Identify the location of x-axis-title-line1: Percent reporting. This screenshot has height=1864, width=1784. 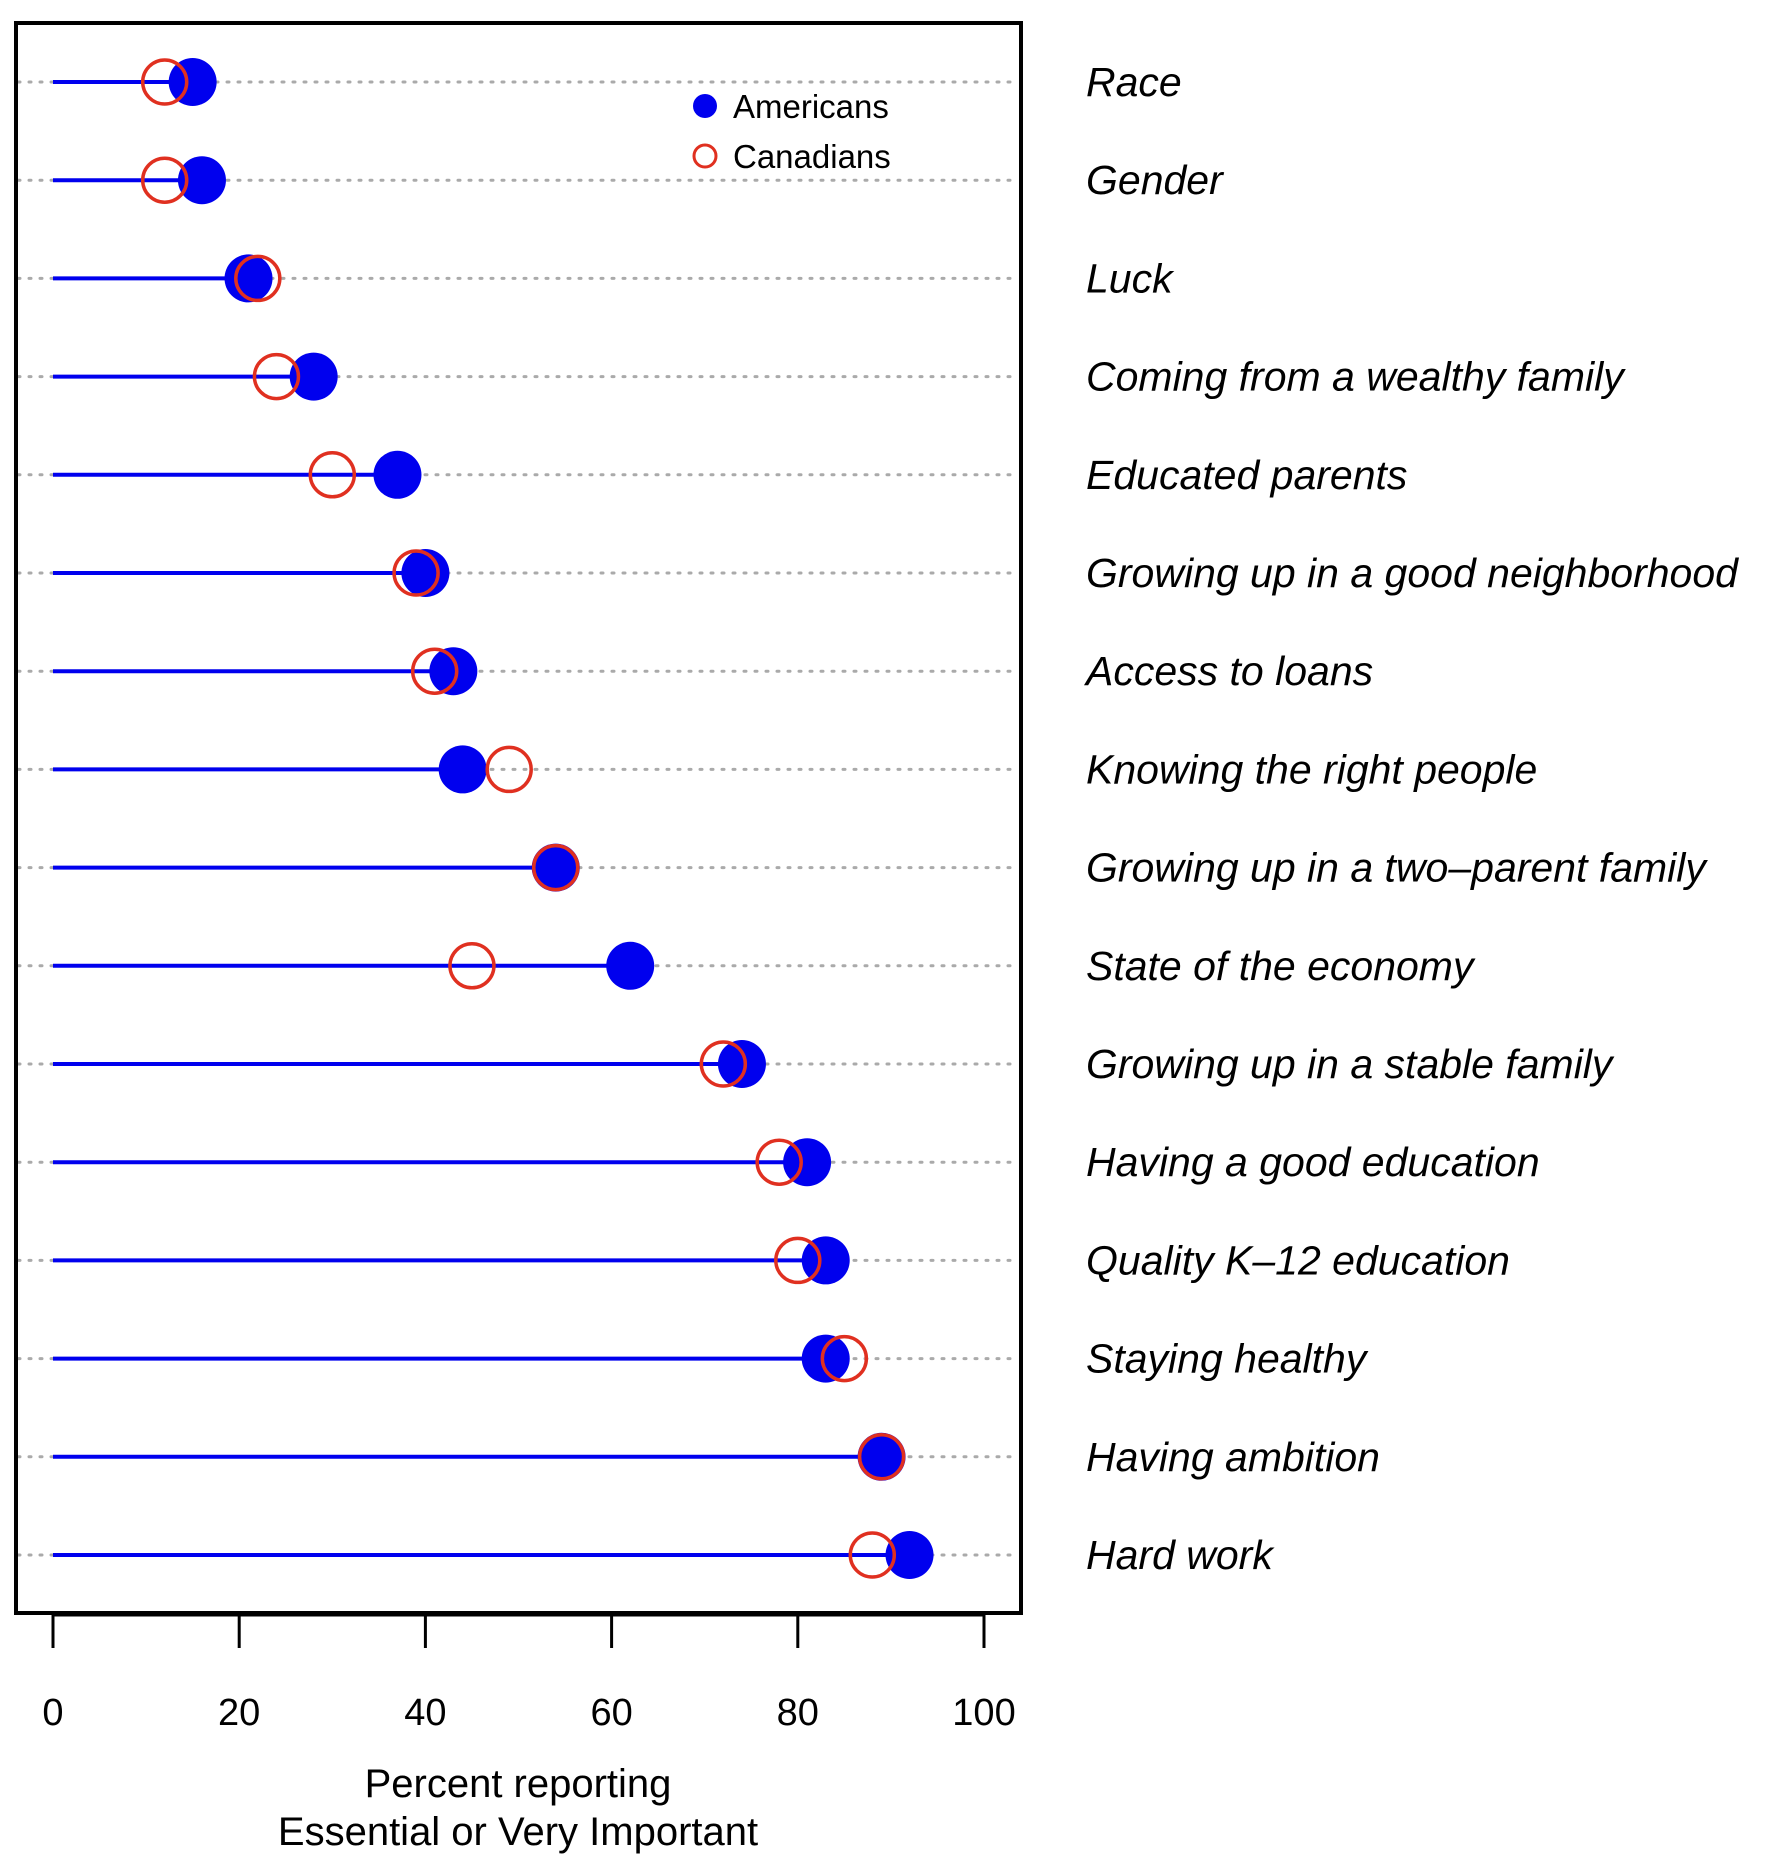
(518, 1784).